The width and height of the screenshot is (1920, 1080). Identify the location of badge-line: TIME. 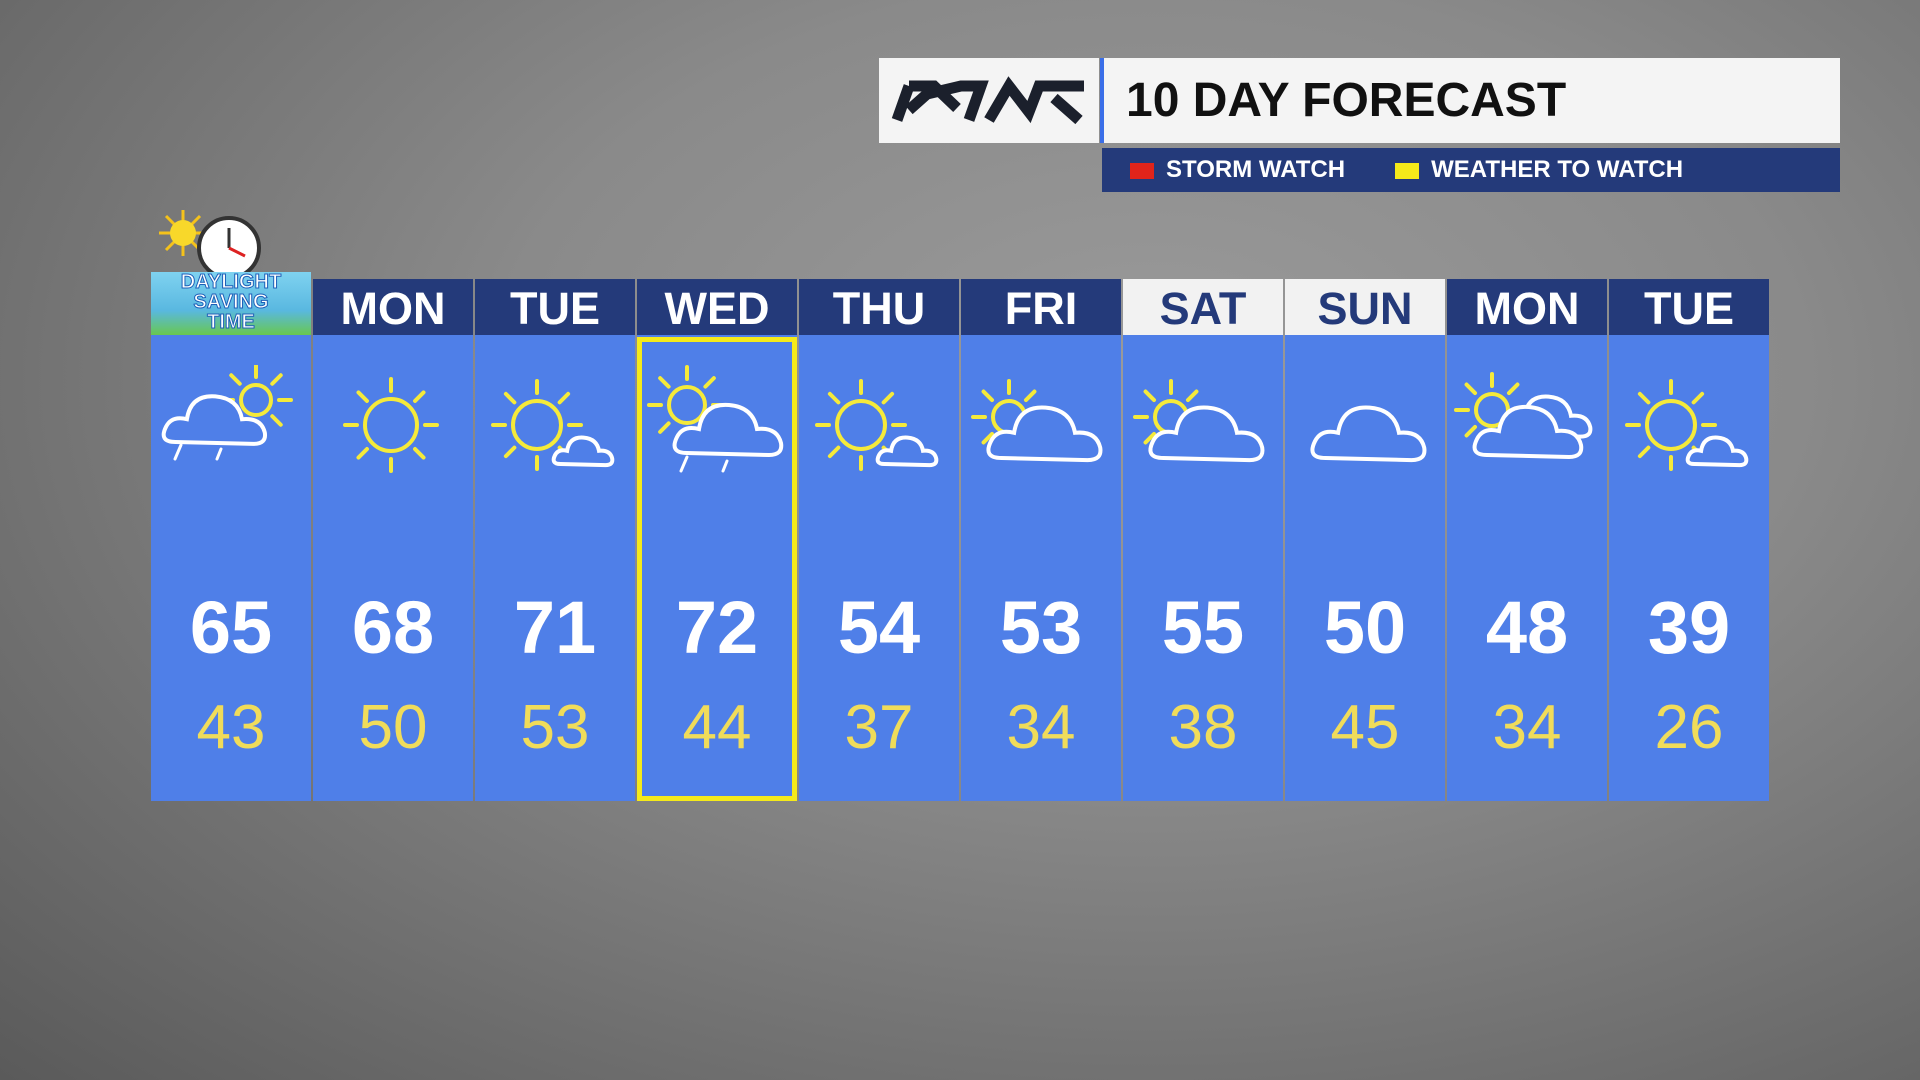
(231, 322).